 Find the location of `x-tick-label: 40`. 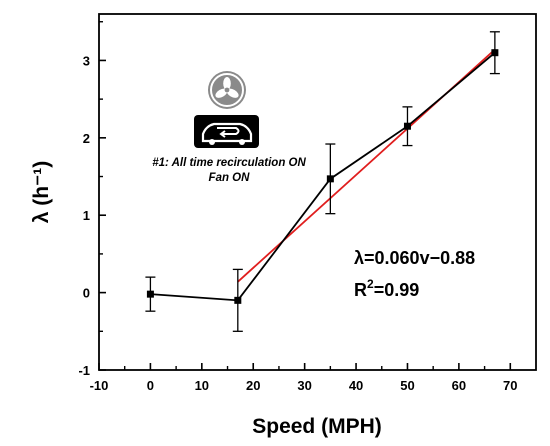

x-tick-label: 40 is located at coordinates (356, 385).